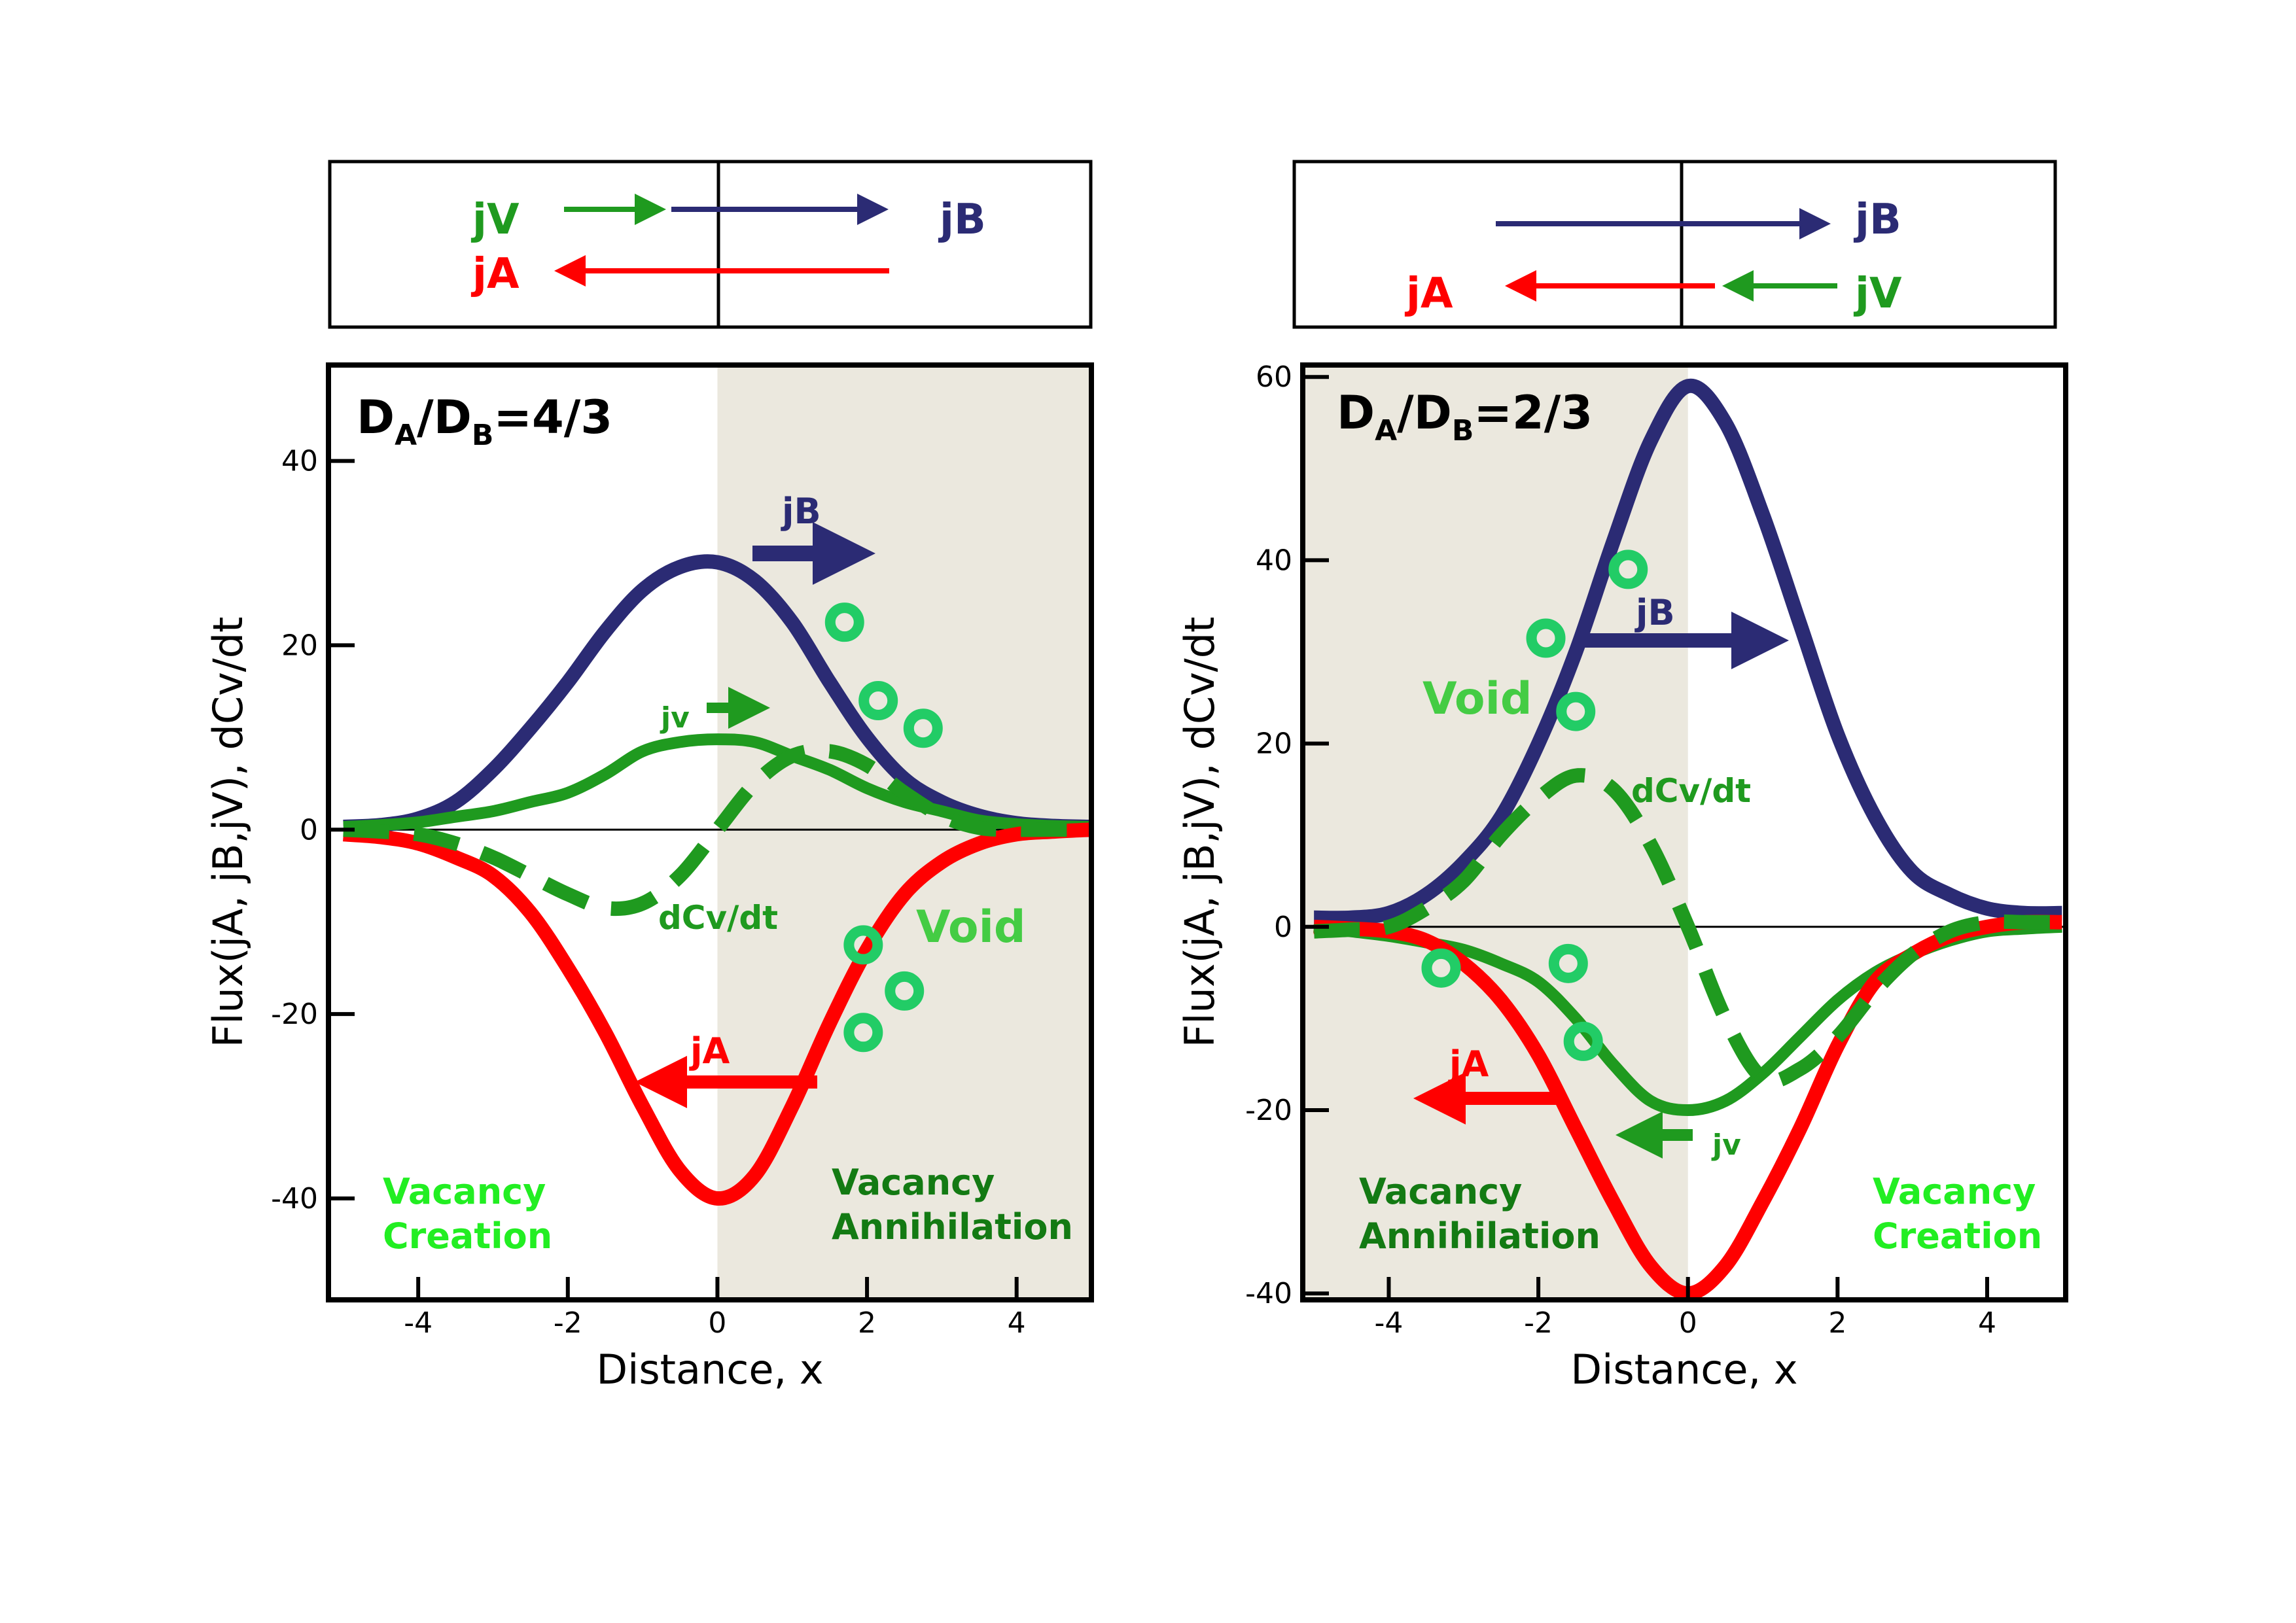 Image resolution: width=2296 pixels, height=1623 pixels. Describe the element at coordinates (1274, 377) in the screenshot. I see `y-tick-label: 60` at that location.